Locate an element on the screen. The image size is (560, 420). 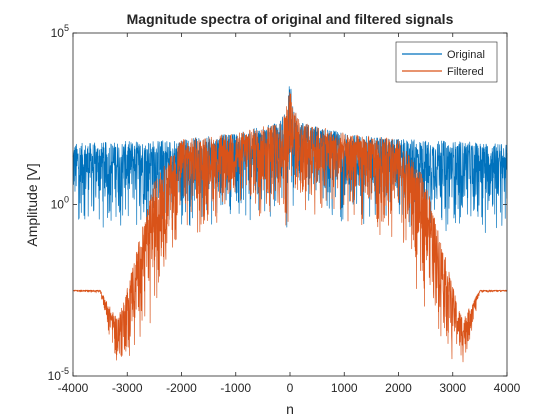
legend-box is located at coordinates (446, 62).